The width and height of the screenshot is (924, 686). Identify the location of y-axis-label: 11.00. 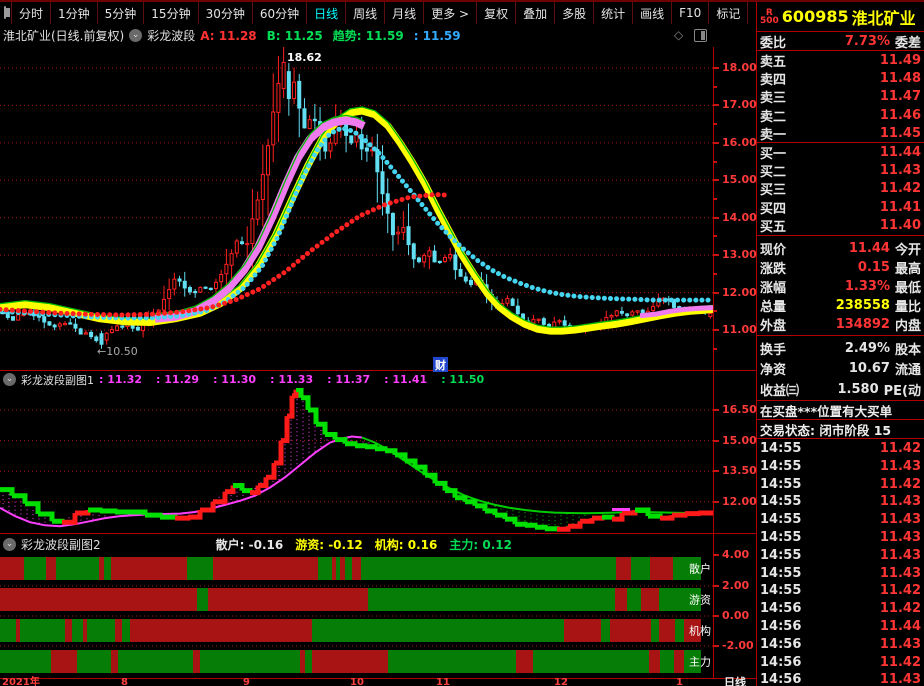
(739, 329).